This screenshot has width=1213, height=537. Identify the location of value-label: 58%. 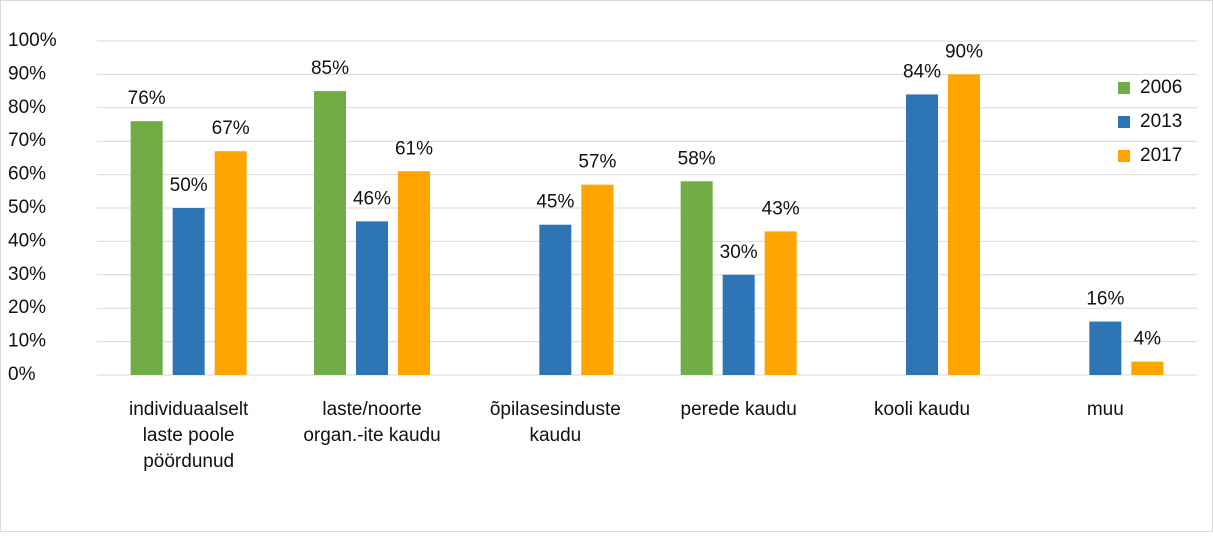
(697, 158).